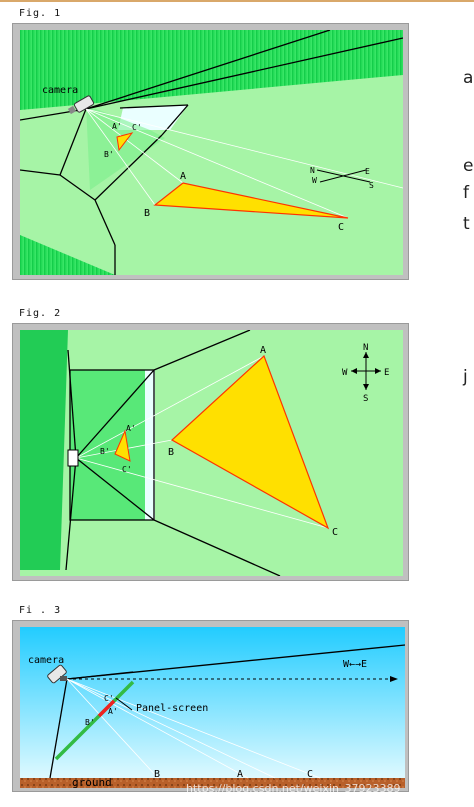 This screenshot has height=807, width=474. I want to click on fig-2-compass-n: N, so click(365, 348).